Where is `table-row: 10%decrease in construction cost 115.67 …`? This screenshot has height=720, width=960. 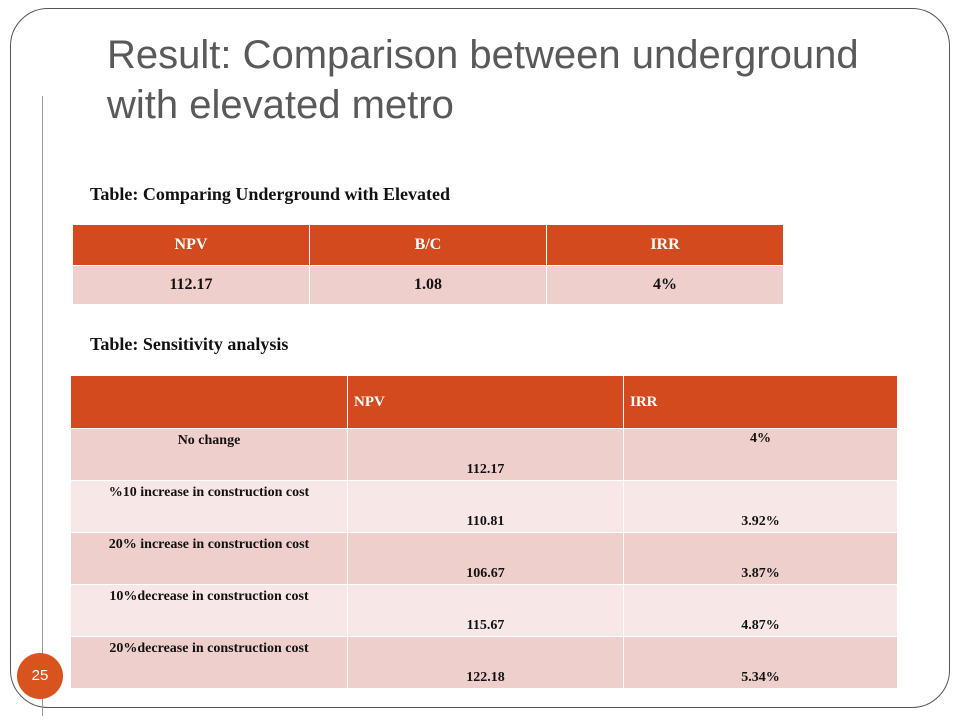 table-row: 10%decrease in construction cost 115.67 … is located at coordinates (484, 610).